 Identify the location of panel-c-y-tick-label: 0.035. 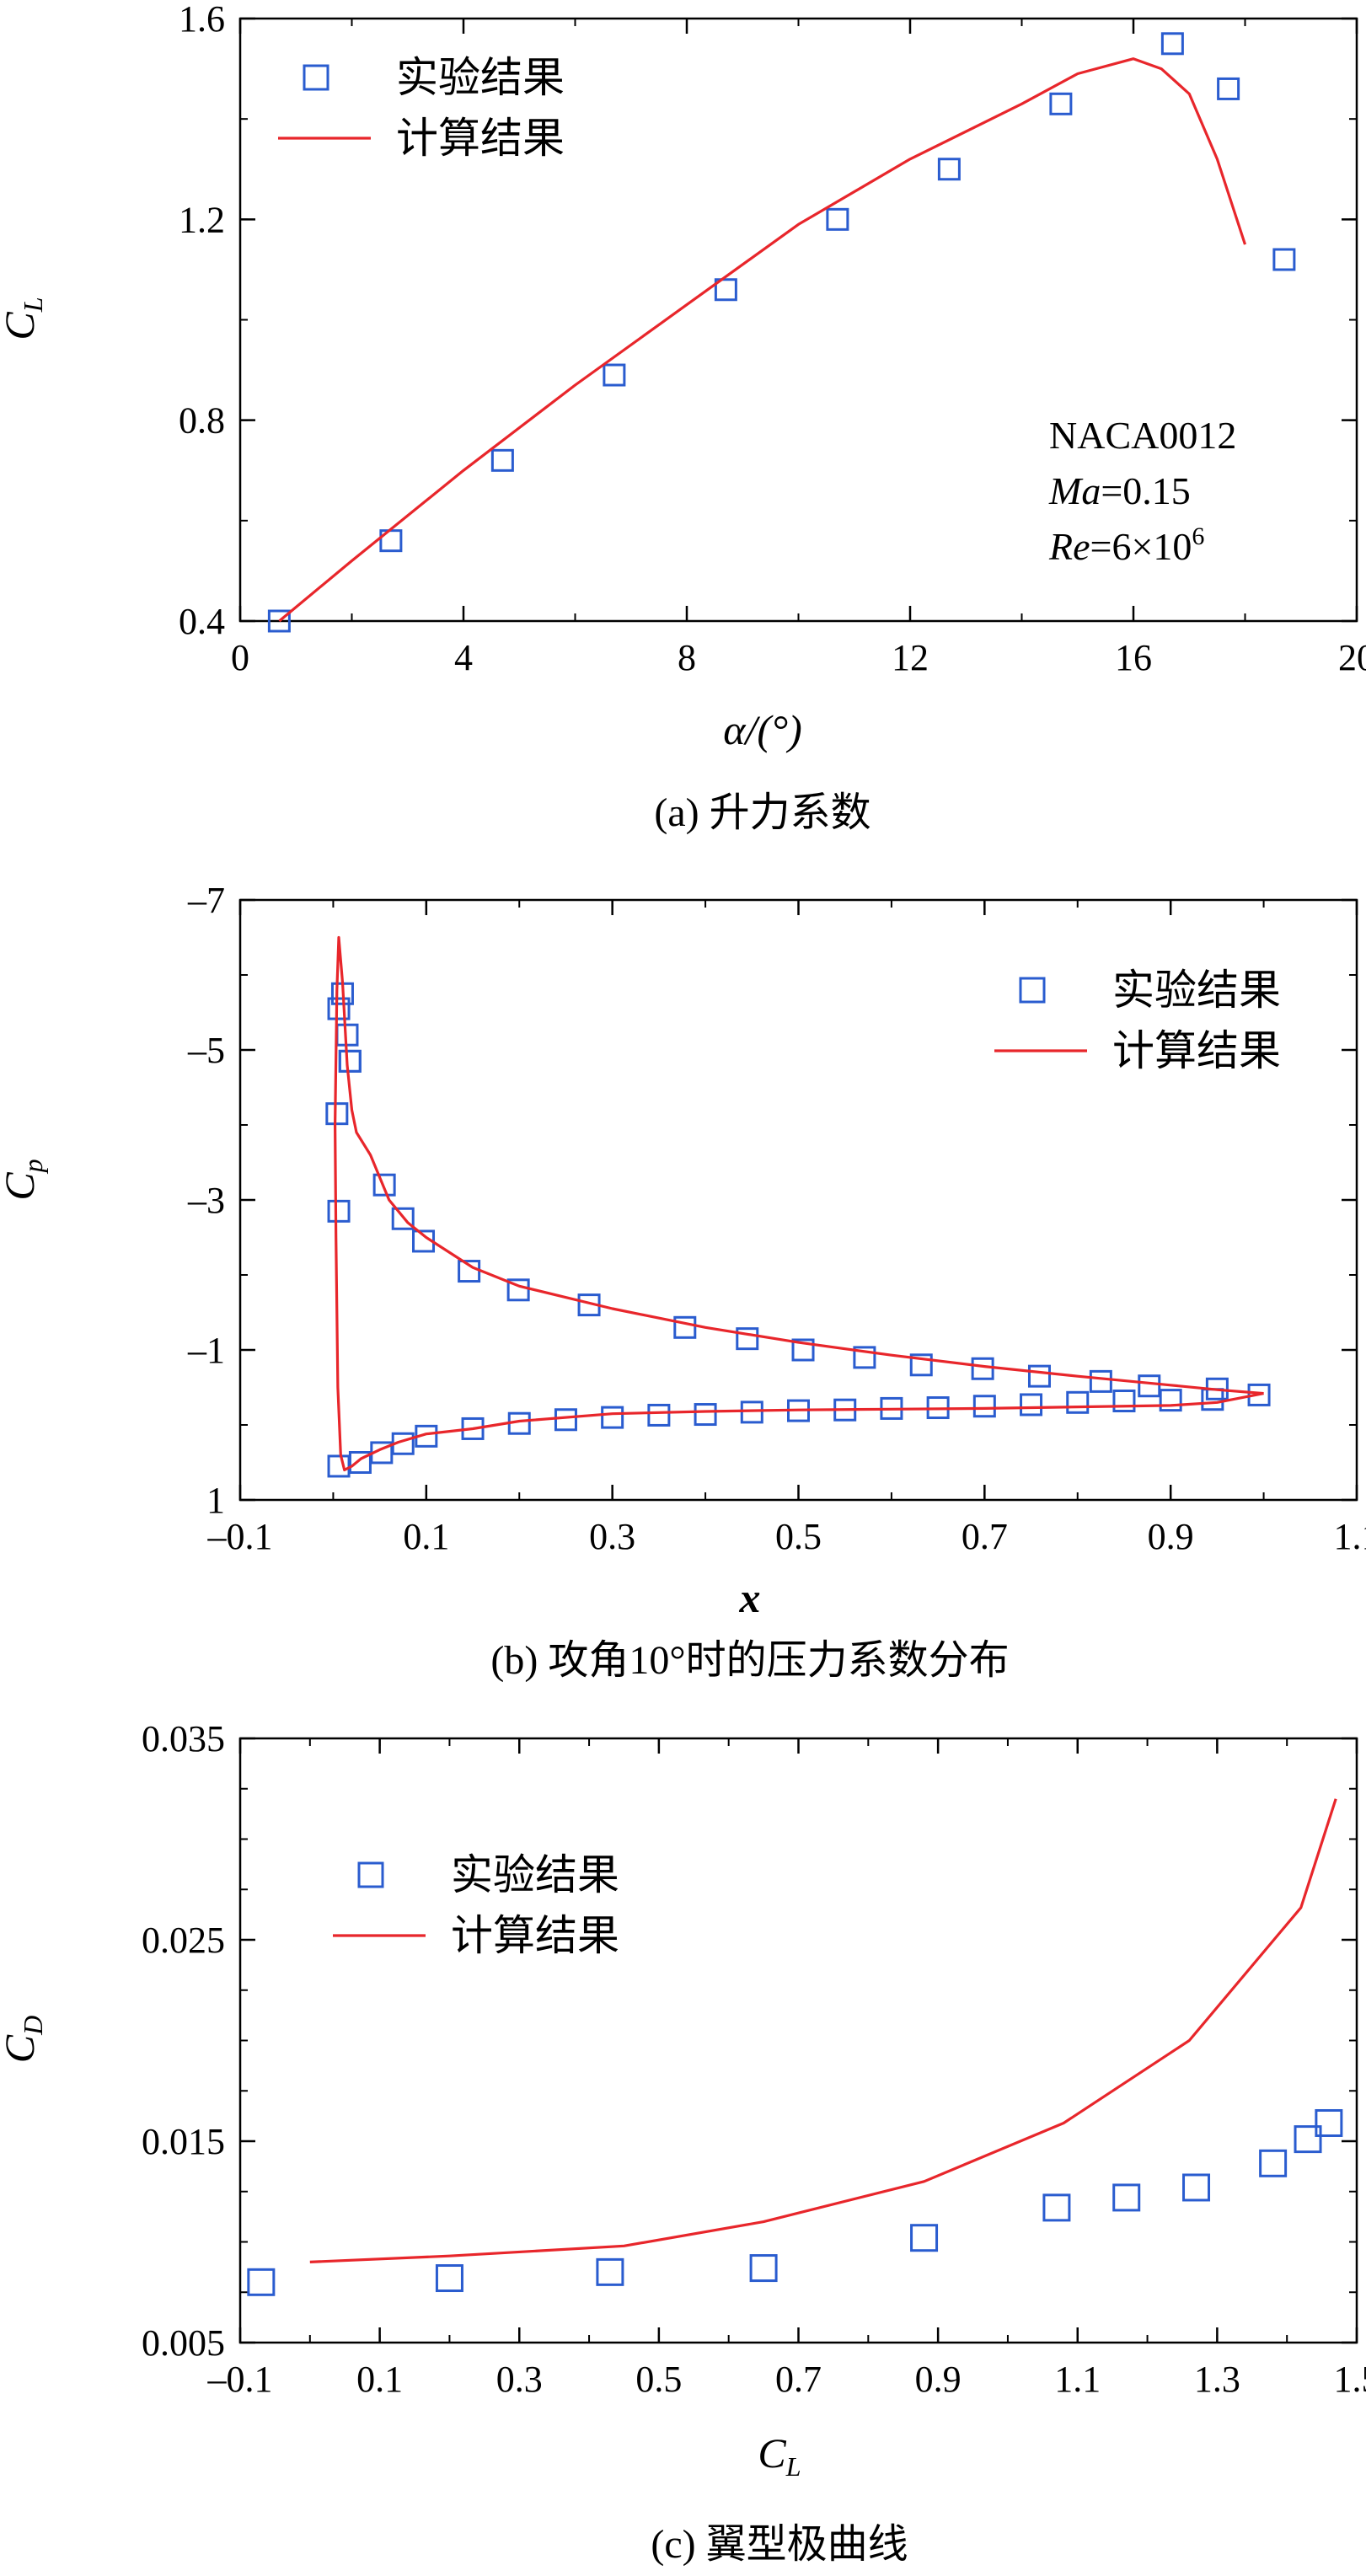
(183, 1739).